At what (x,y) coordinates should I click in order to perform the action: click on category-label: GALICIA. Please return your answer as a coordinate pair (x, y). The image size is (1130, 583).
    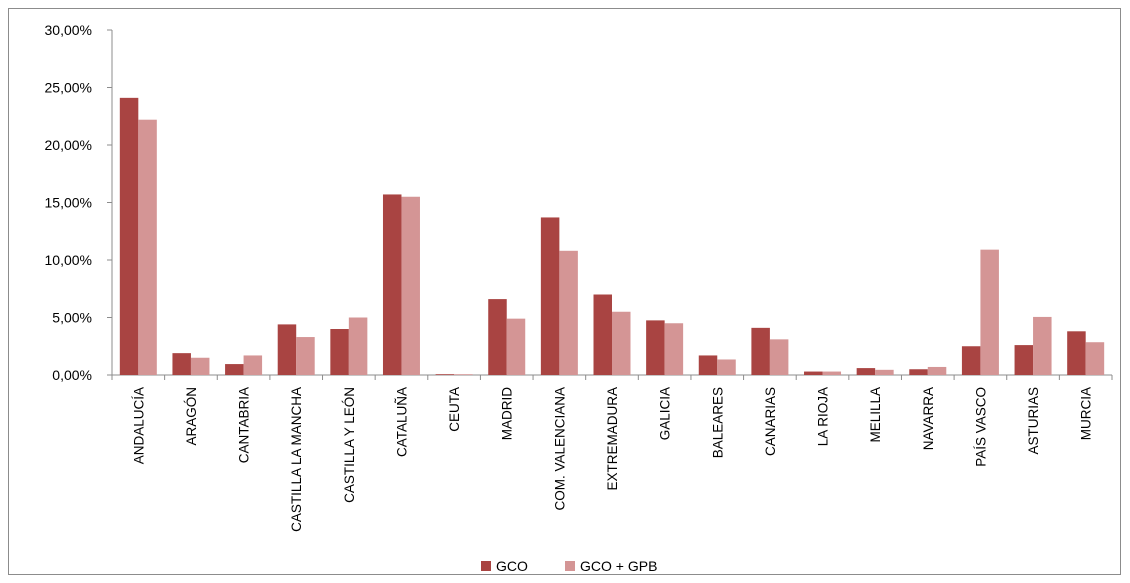
    Looking at the image, I should click on (665, 413).